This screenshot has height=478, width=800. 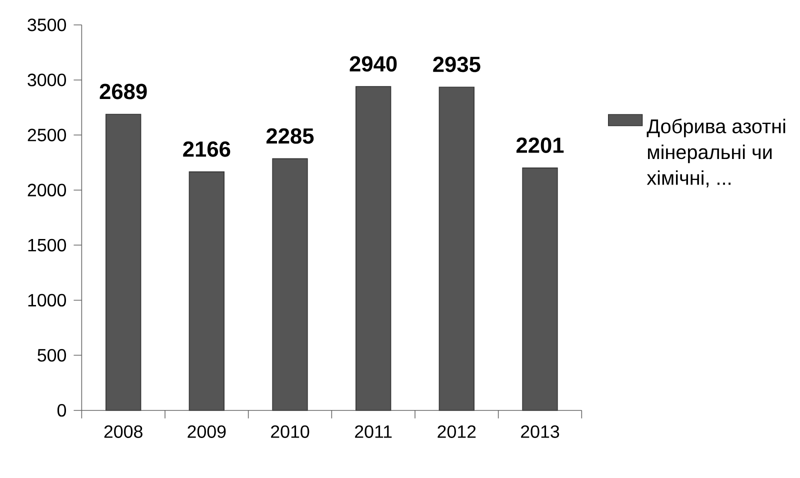 What do you see at coordinates (47, 190) in the screenshot?
I see `y-tick-label: 2000` at bounding box center [47, 190].